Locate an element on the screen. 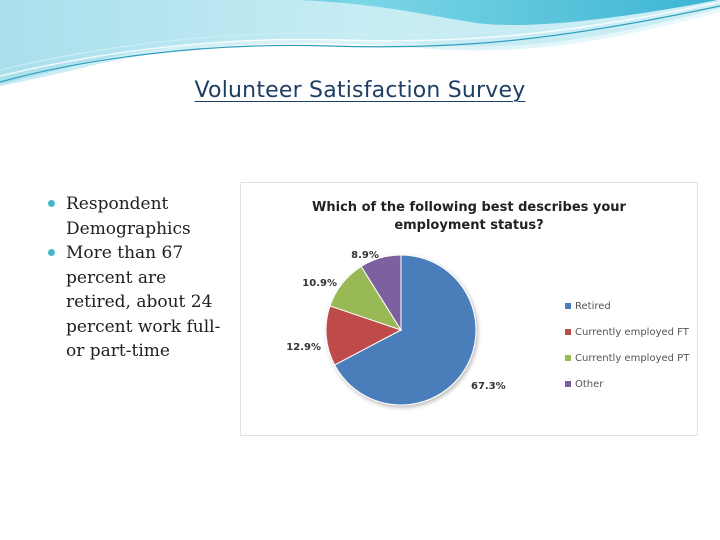 The width and height of the screenshot is (720, 540). bullet-line: retired, about 24 is located at coordinates (139, 302).